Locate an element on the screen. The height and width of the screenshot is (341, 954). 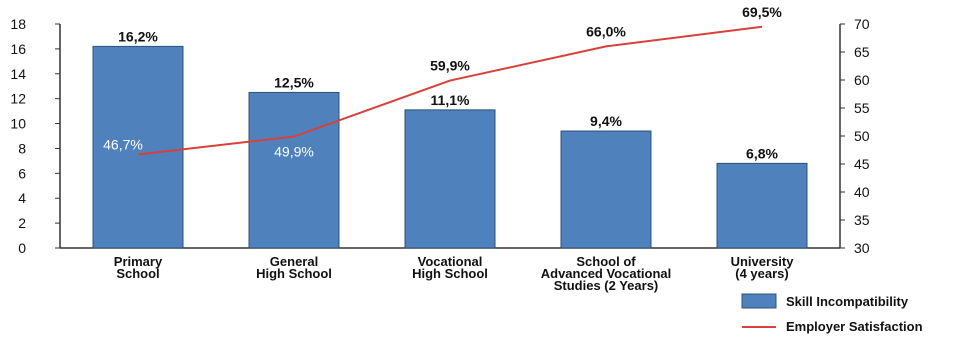
y-left-tick-label: 10 is located at coordinates (18, 124).